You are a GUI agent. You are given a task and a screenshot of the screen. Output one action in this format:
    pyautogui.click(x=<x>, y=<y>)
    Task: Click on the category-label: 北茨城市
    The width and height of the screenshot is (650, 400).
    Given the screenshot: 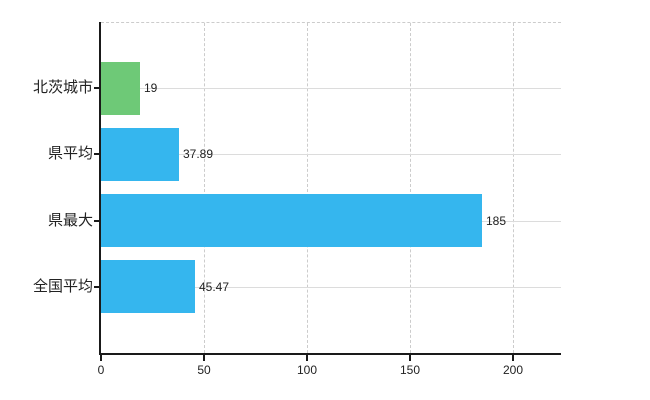 What is the action you would take?
    pyautogui.click(x=62, y=87)
    